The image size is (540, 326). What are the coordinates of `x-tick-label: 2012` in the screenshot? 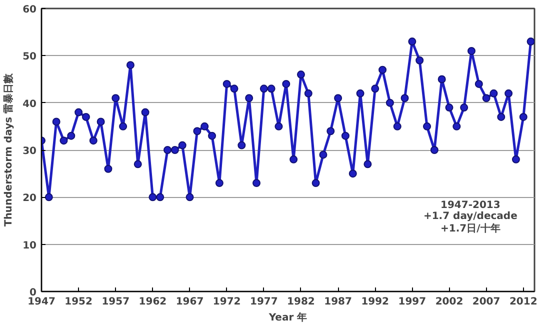 It's located at (523, 302).